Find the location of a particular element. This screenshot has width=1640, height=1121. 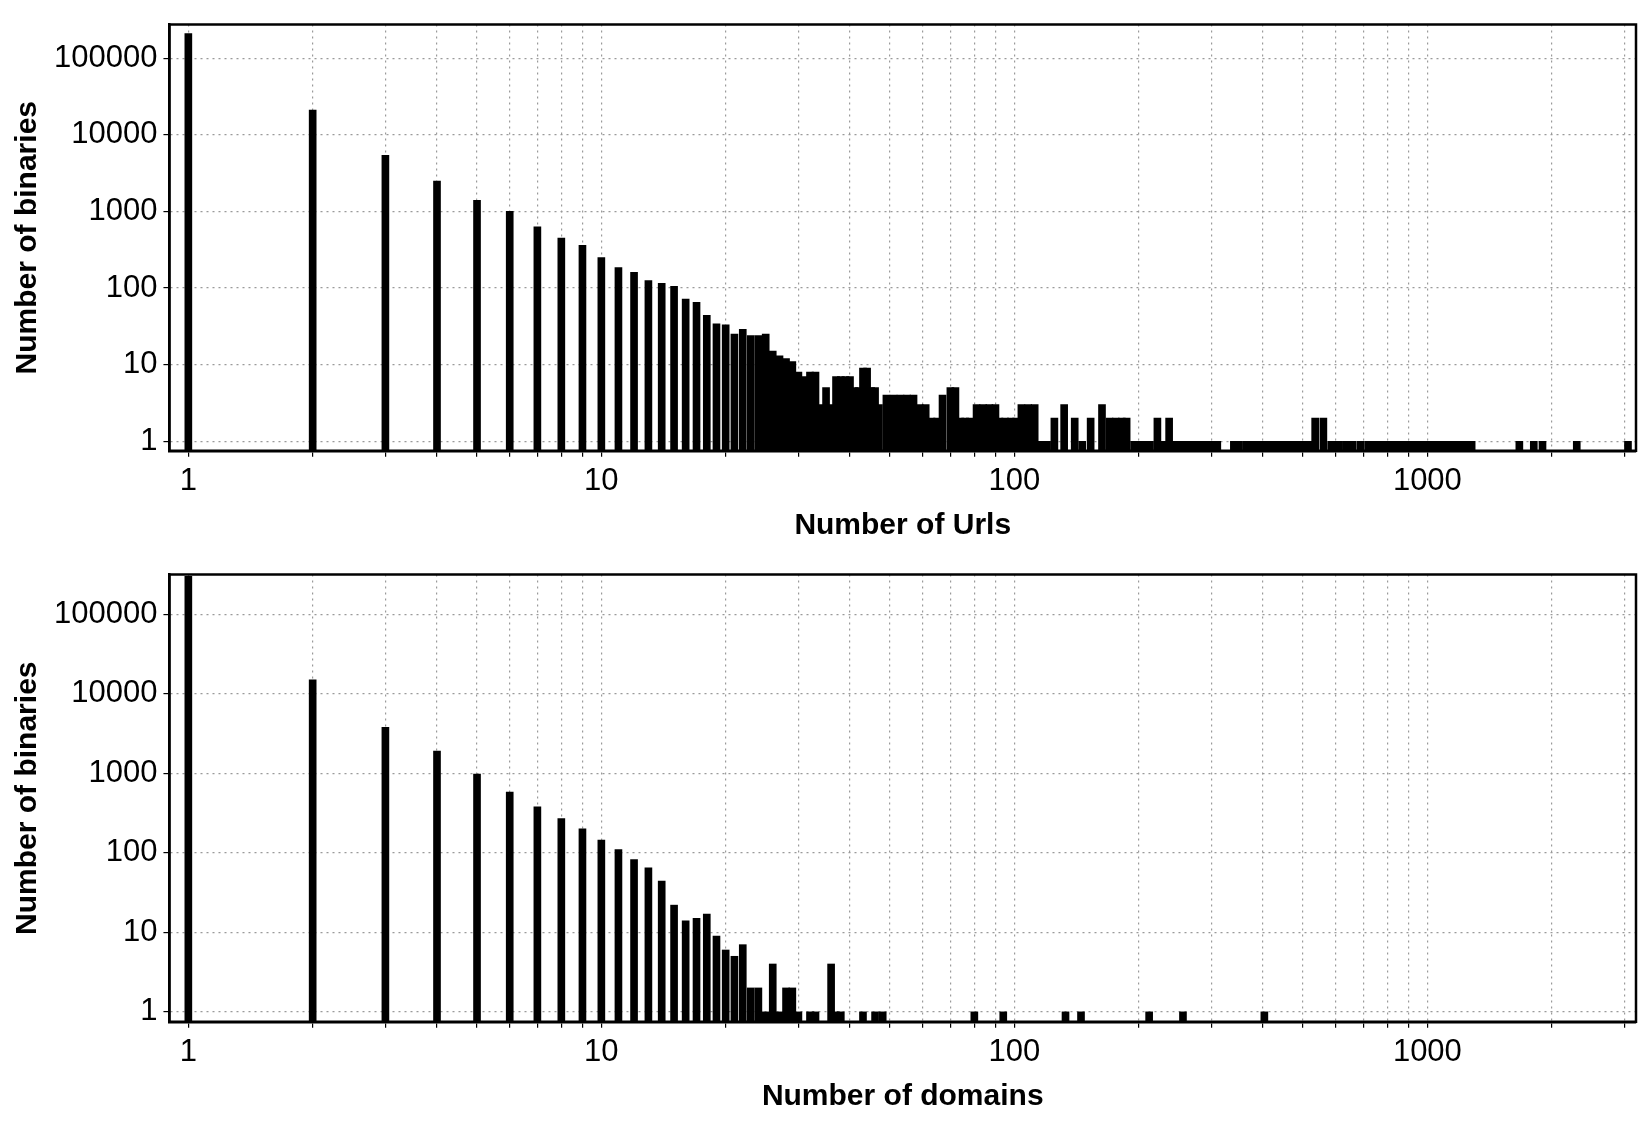

x-axis-title: Number of domains is located at coordinates (902, 1095).